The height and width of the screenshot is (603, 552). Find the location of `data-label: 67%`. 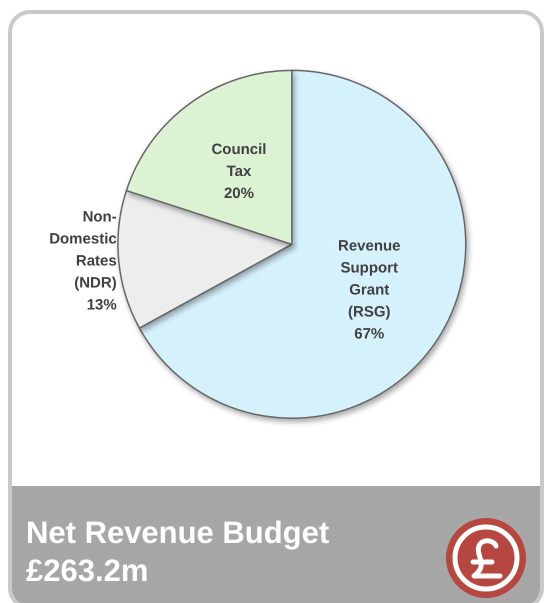

data-label: 67% is located at coordinates (369, 334).